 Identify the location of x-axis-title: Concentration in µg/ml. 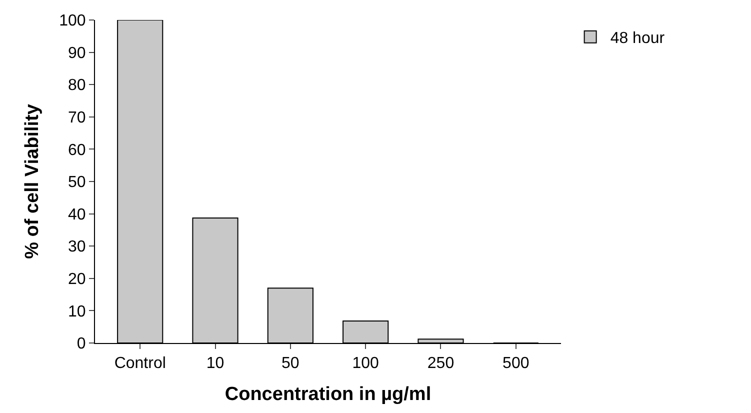
(328, 394).